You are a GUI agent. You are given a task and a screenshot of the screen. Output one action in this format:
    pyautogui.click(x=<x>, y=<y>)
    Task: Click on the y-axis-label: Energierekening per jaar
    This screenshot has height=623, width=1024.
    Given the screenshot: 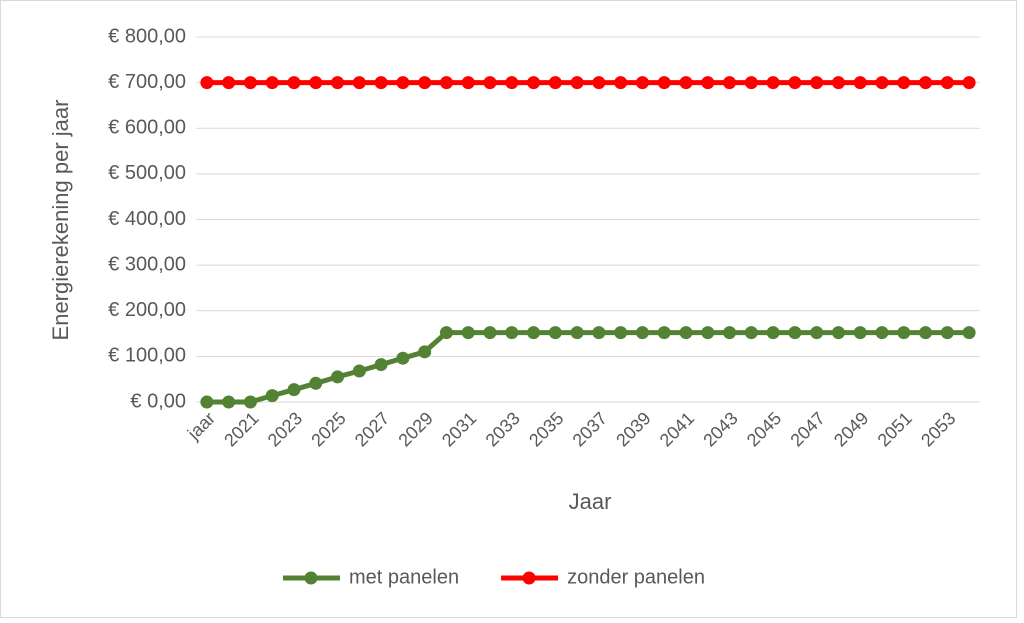 What is the action you would take?
    pyautogui.click(x=60, y=220)
    